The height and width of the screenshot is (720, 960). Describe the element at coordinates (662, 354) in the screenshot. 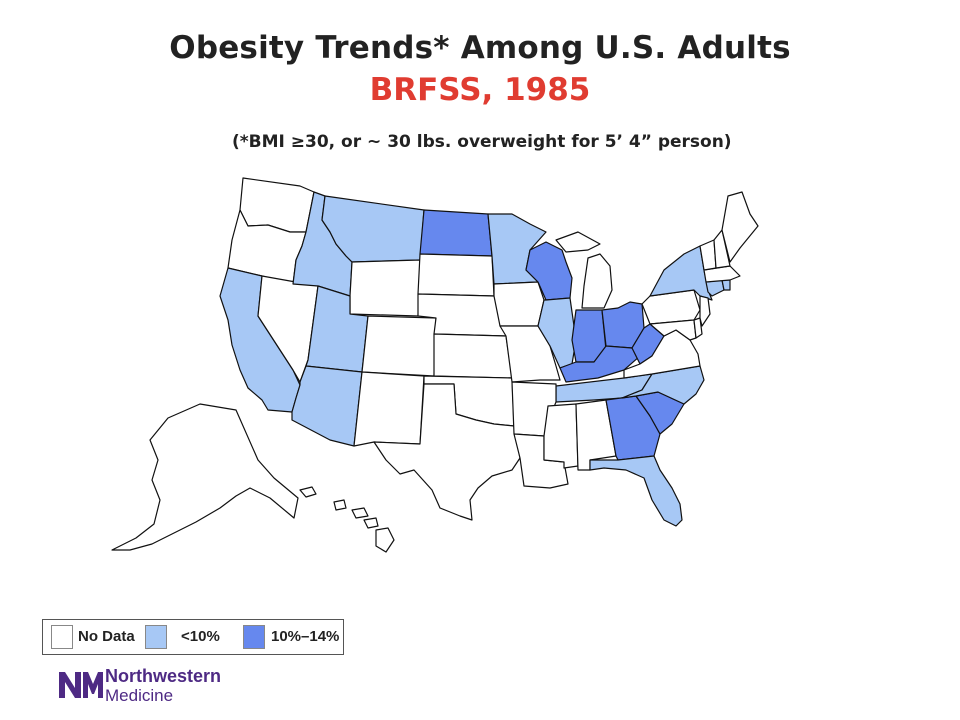

I see `state-virginia` at that location.